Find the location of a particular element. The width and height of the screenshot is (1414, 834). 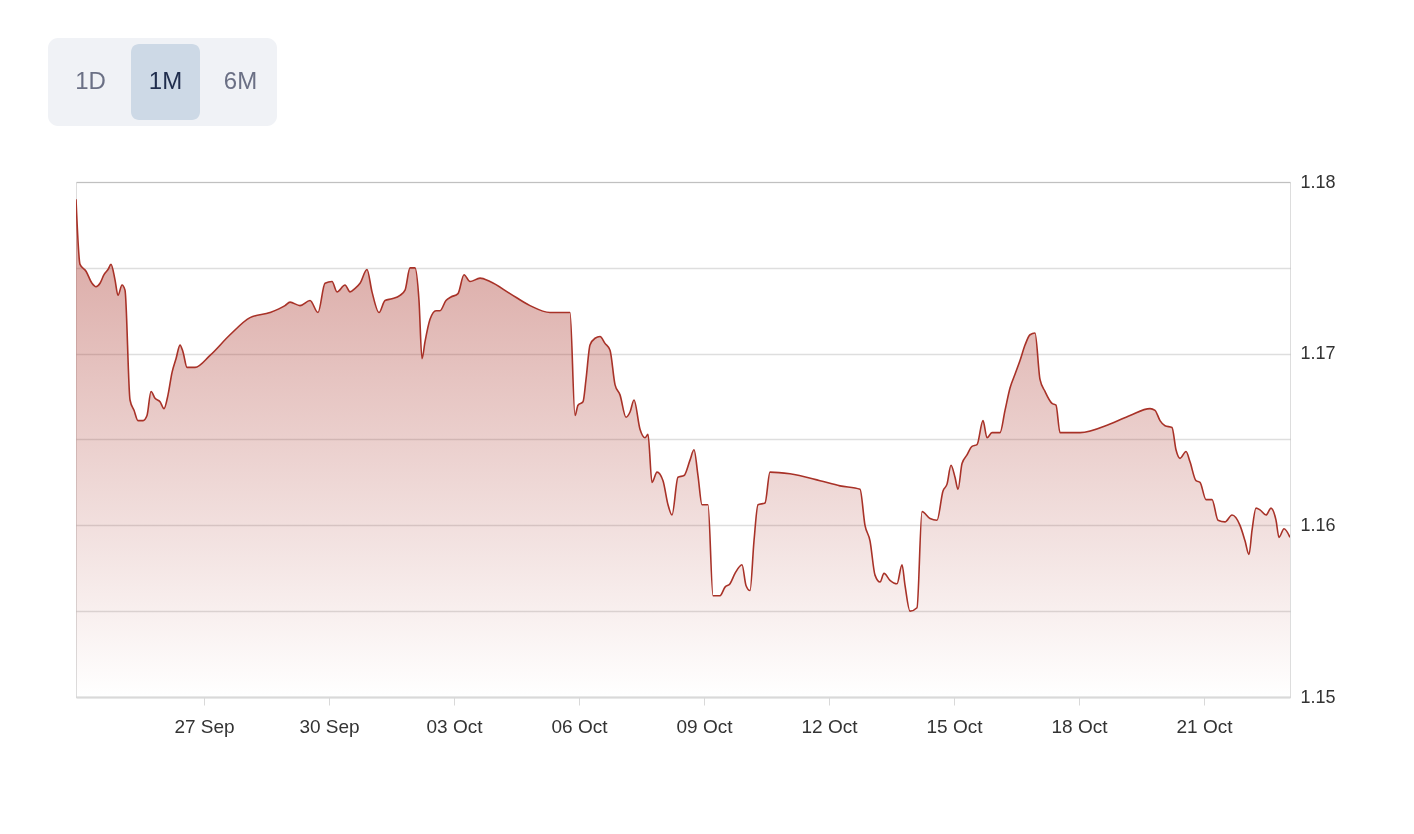

y-tick-label: 1.18 is located at coordinates (1318, 181).